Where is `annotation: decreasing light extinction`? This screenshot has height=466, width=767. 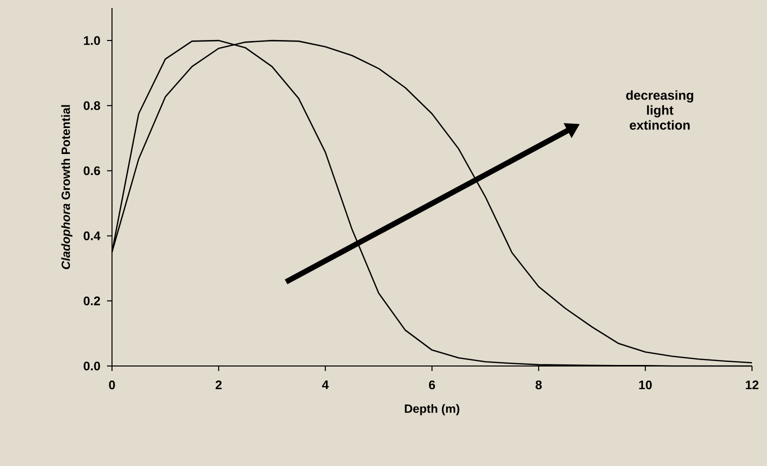 annotation: decreasing light extinction is located at coordinates (660, 110).